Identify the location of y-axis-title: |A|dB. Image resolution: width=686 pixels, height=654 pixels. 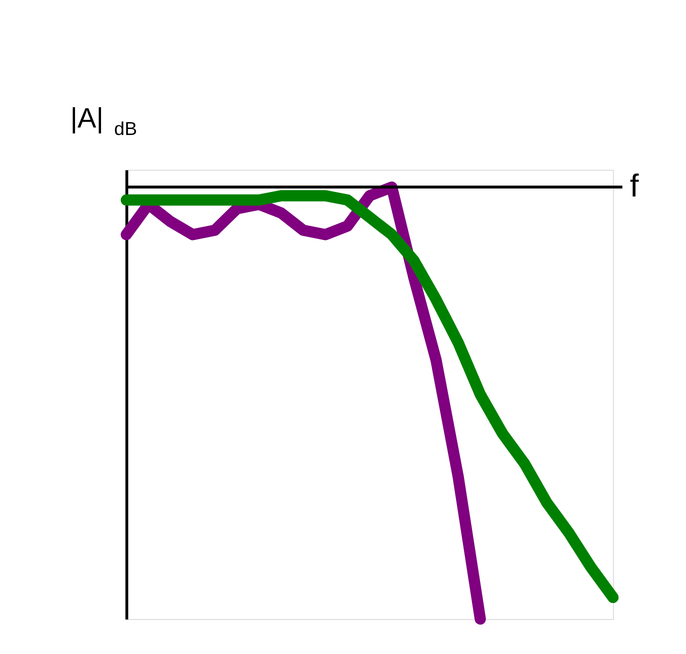
(104, 121).